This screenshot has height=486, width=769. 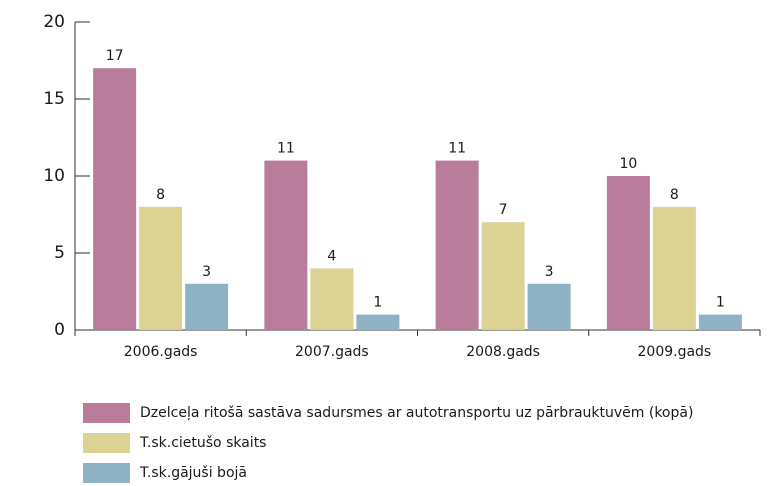 I want to click on x-tick-label: 2009.gads, so click(x=675, y=352).